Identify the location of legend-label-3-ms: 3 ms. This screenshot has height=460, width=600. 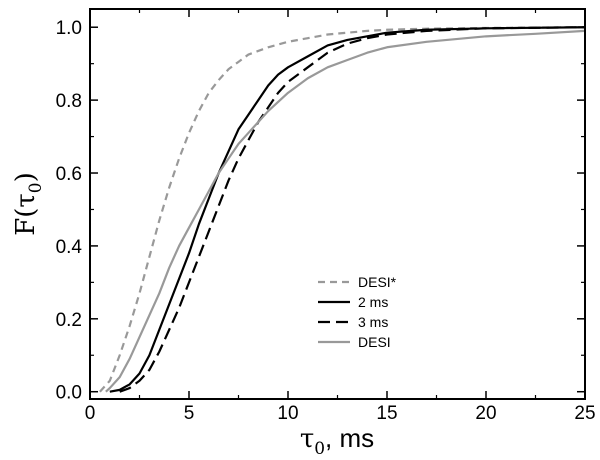
(373, 322).